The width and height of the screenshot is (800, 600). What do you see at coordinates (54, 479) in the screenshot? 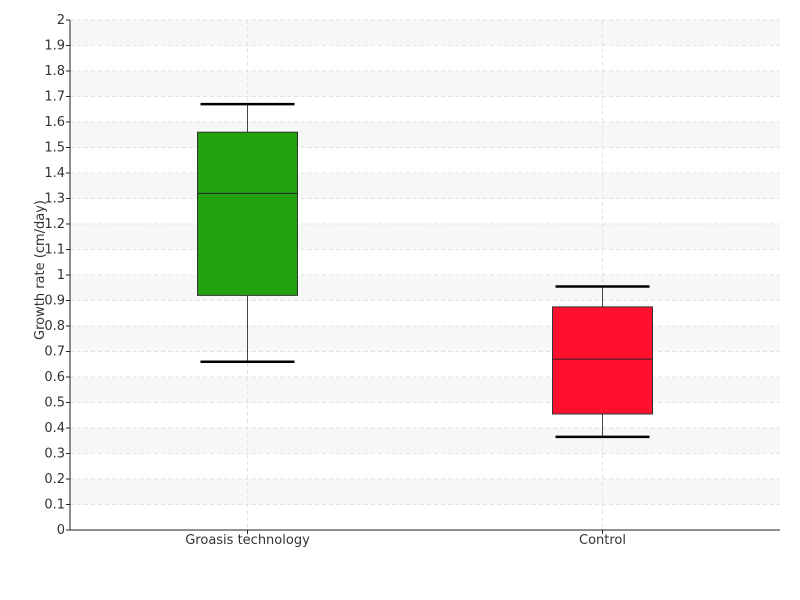
I see `y-tick-label: 0.2` at bounding box center [54, 479].